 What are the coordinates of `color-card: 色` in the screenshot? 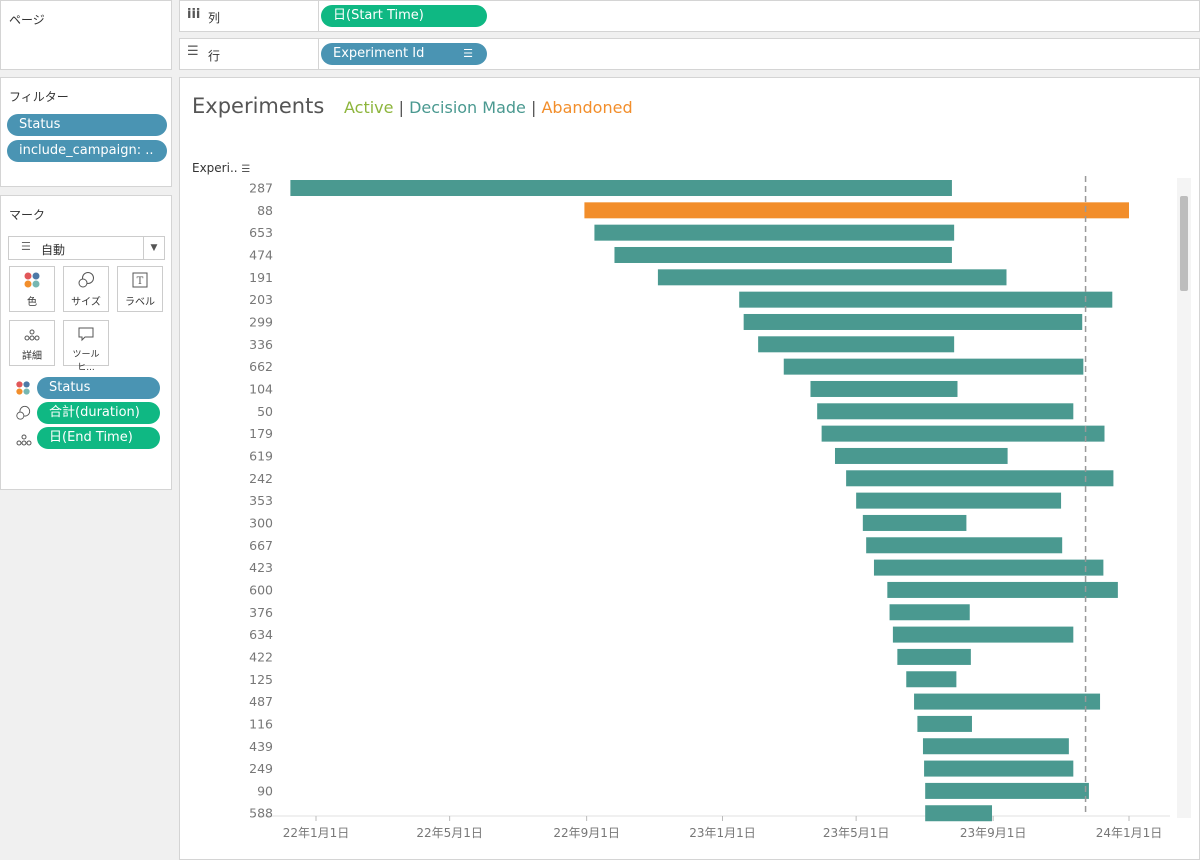 It's located at (32, 289).